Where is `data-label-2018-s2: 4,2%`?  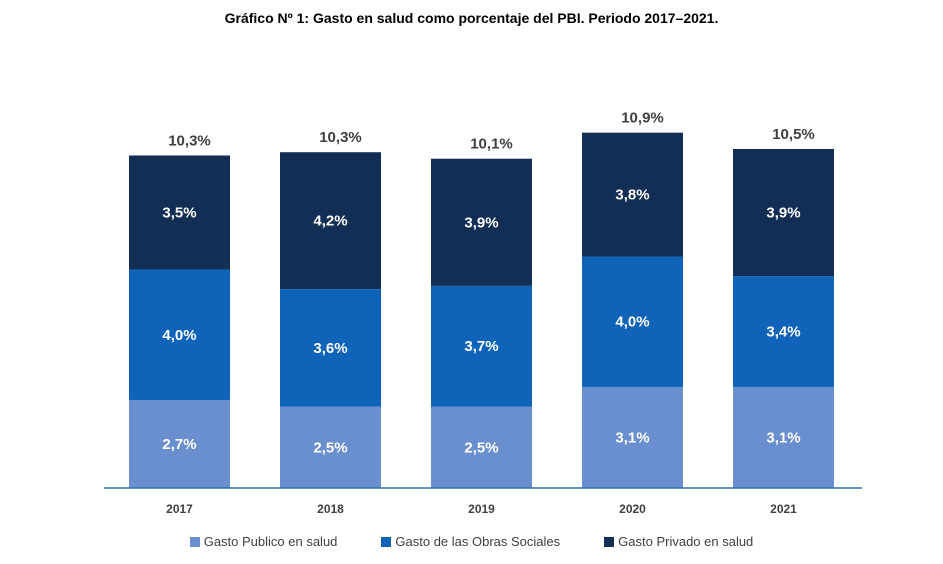
data-label-2018-s2: 4,2% is located at coordinates (330, 221).